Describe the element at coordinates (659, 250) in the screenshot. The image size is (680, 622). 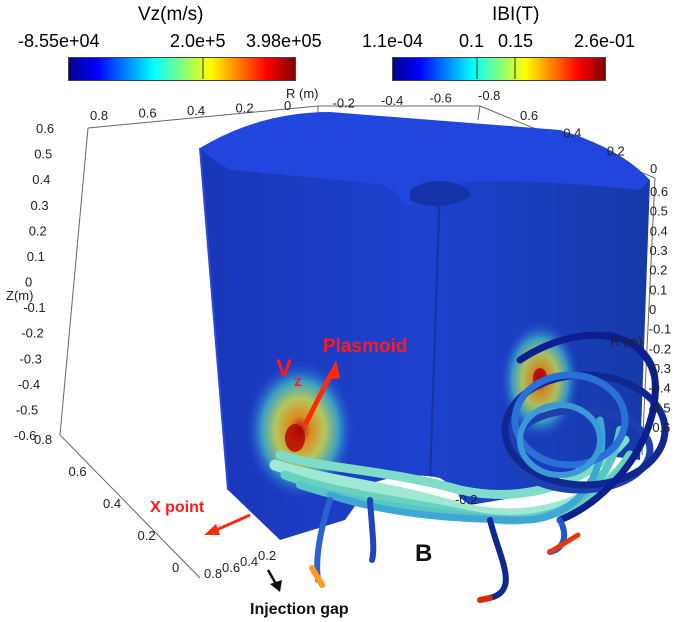
I see `right-z-axis-tick: 0.3` at that location.